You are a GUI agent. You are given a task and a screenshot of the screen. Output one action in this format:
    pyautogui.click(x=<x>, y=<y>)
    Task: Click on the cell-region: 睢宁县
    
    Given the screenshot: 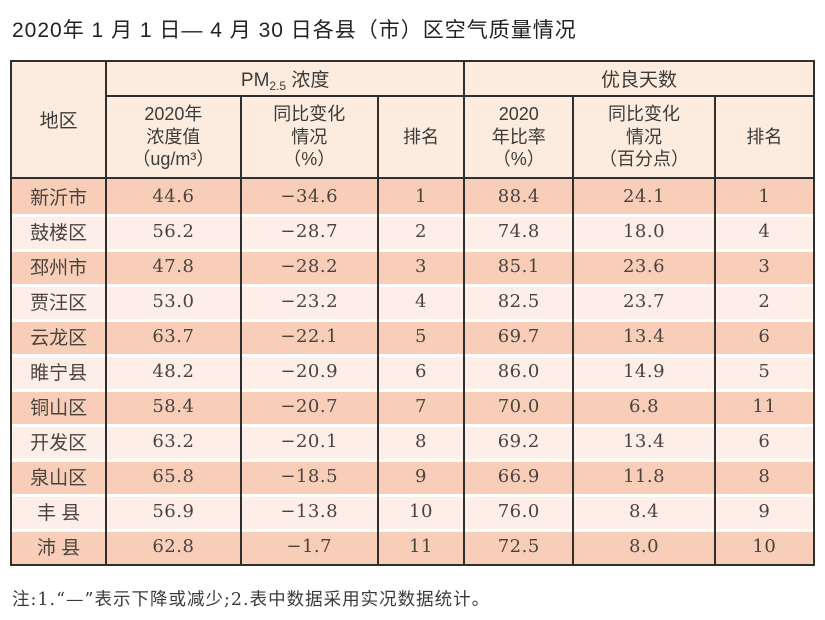 What is the action you would take?
    pyautogui.click(x=59, y=371)
    